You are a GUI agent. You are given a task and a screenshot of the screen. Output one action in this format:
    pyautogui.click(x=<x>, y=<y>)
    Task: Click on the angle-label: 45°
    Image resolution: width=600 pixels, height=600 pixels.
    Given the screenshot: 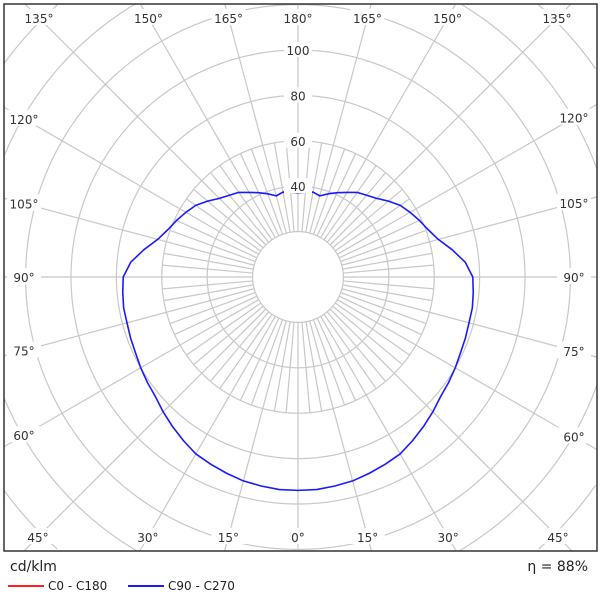 What is the action you would take?
    pyautogui.click(x=37, y=538)
    